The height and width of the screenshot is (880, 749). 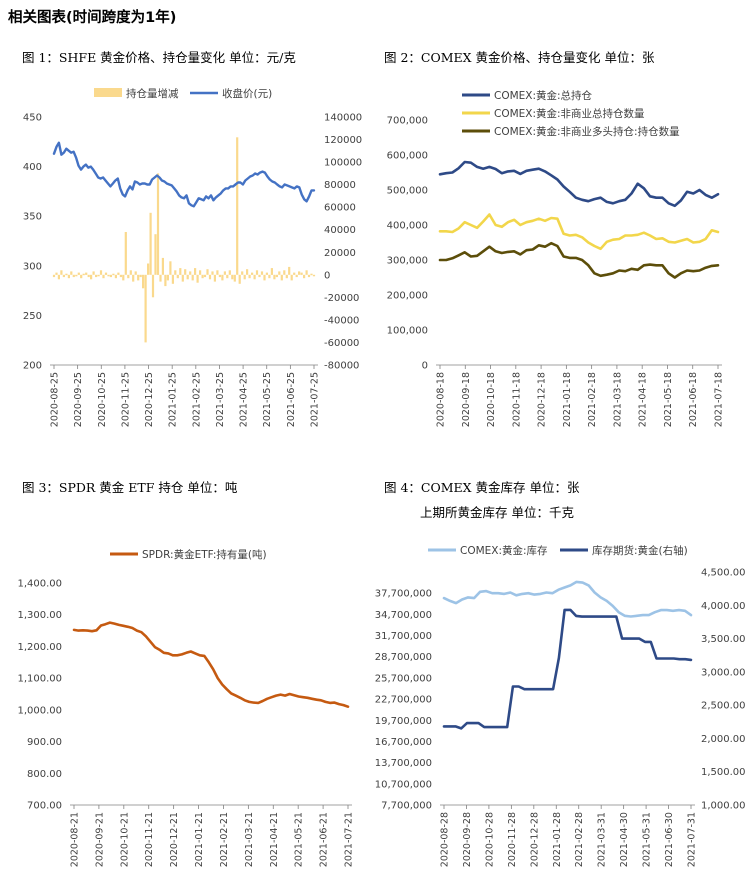 What do you see at coordinates (39, 647) in the screenshot?
I see `fig3-y-tick-label: 1,200.00` at bounding box center [39, 647].